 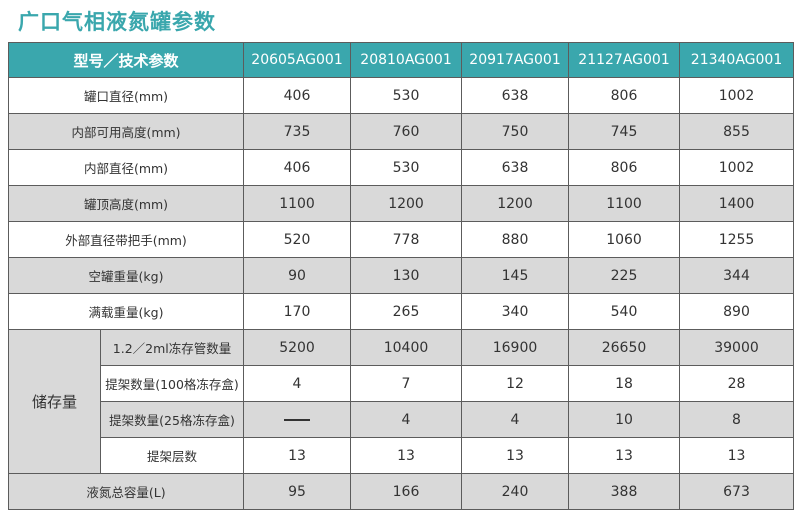 I want to click on cell: 8, so click(x=737, y=419).